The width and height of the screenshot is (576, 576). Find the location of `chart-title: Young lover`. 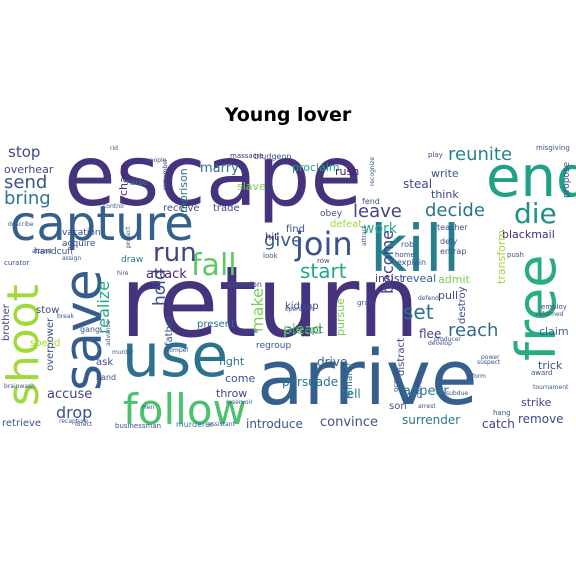

chart-title: Young lover is located at coordinates (288, 115).